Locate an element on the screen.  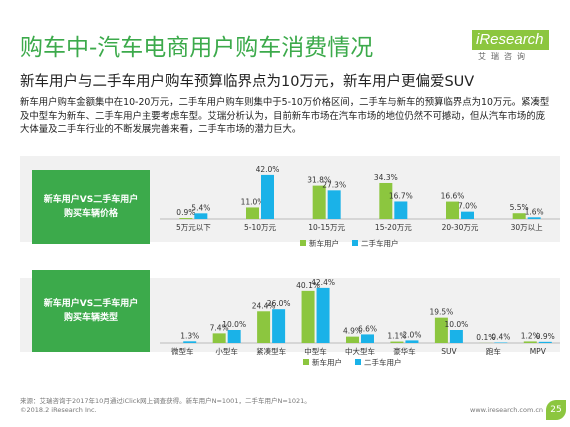
category-label: 跑车 is located at coordinates (493, 351).